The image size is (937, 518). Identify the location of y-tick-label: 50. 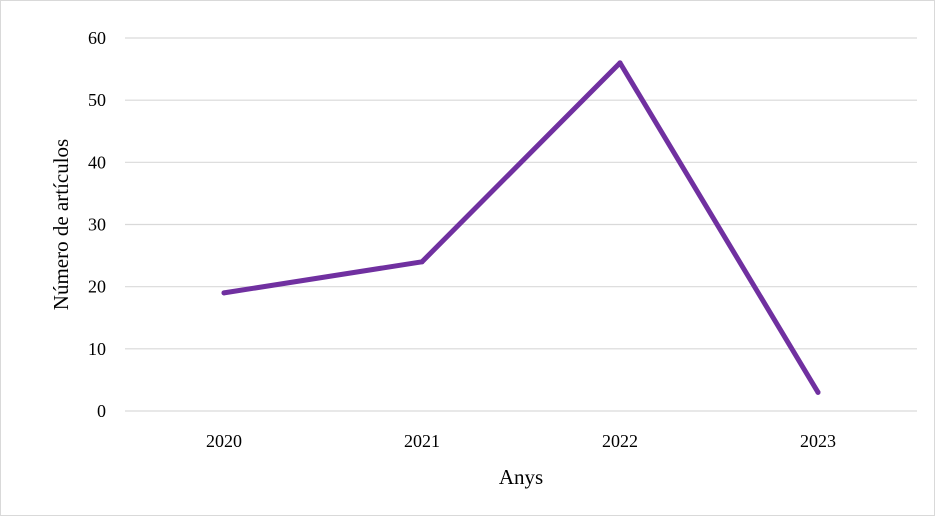
(97, 100).